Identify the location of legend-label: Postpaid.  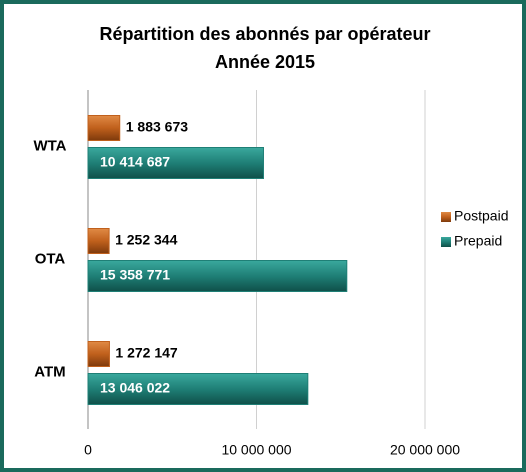
(481, 216).